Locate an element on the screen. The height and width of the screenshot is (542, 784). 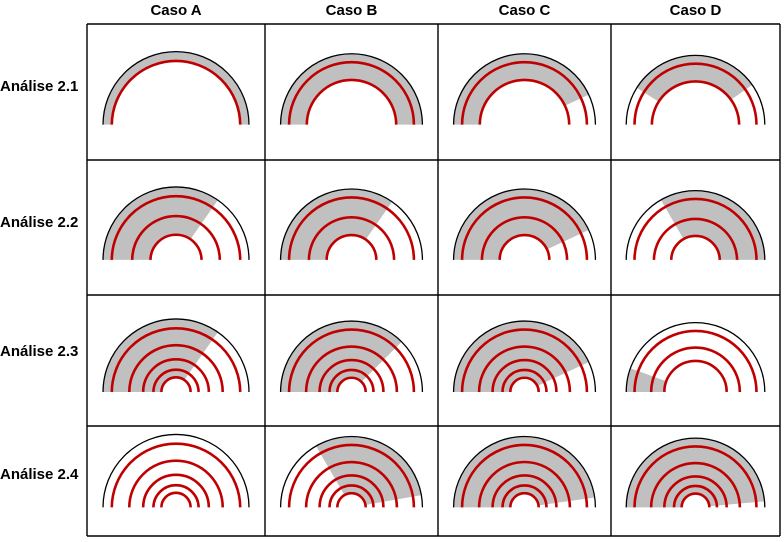
outer-arc-r3-c3 is located at coordinates (524, 356).